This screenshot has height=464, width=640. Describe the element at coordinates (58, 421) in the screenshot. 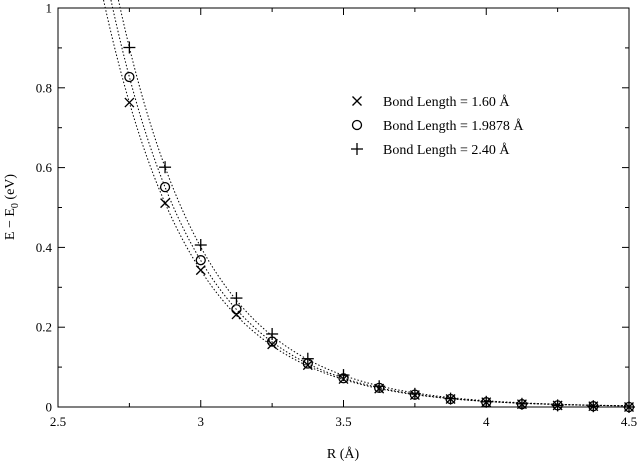

I see `x-tick-label: 2.5` at that location.